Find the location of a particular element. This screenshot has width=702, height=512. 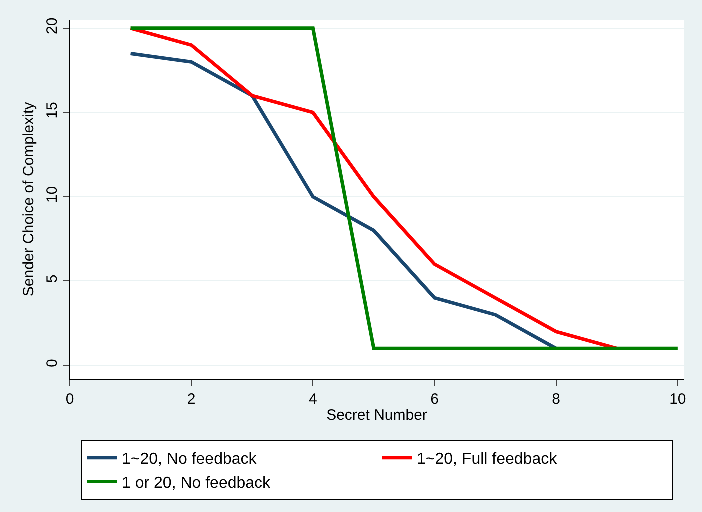

x-tick-label: 2 is located at coordinates (191, 399).